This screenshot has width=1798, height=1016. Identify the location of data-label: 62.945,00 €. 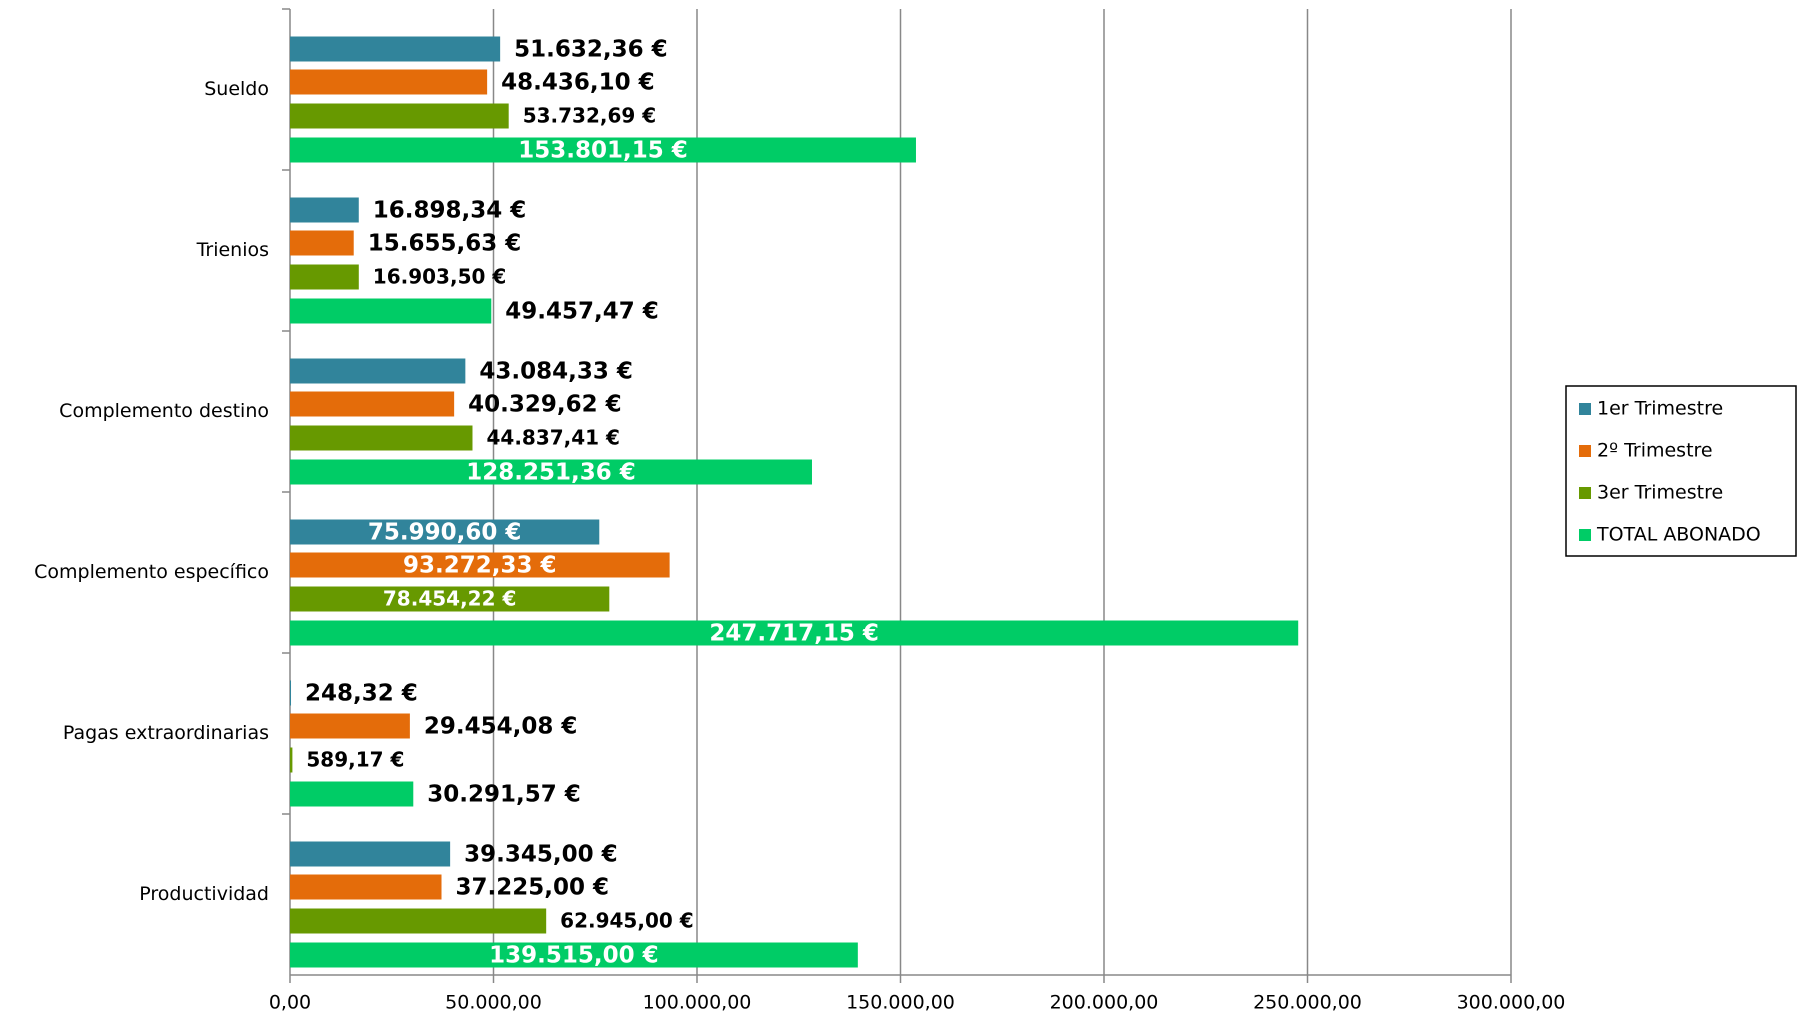
(627, 921).